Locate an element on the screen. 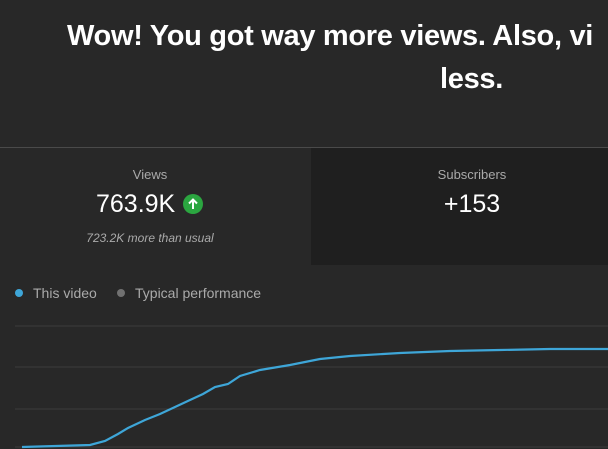  legend-label: This video is located at coordinates (65, 293).